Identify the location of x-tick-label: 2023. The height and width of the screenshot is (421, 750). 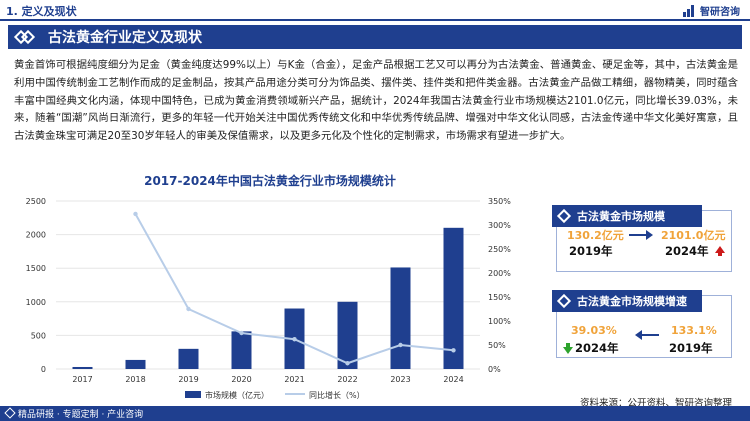
(400, 379).